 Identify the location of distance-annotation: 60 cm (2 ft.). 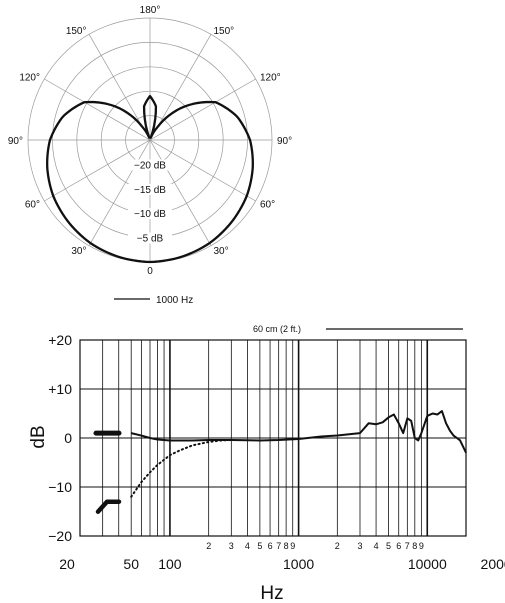
(277, 329).